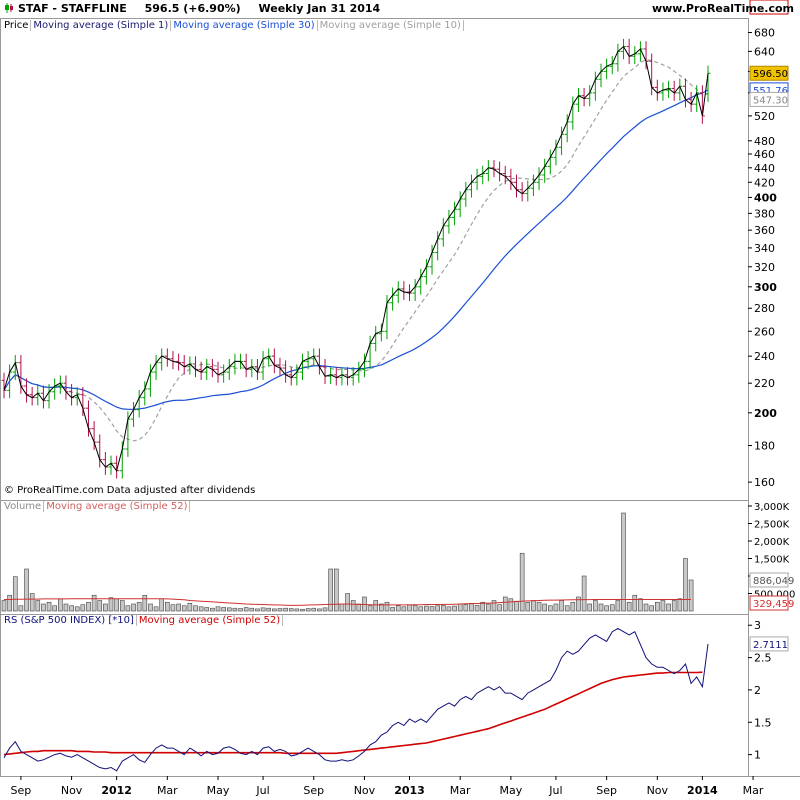 The height and width of the screenshot is (800, 800). I want to click on legend-rs-ma: Moving average (Simple 52), so click(210, 620).